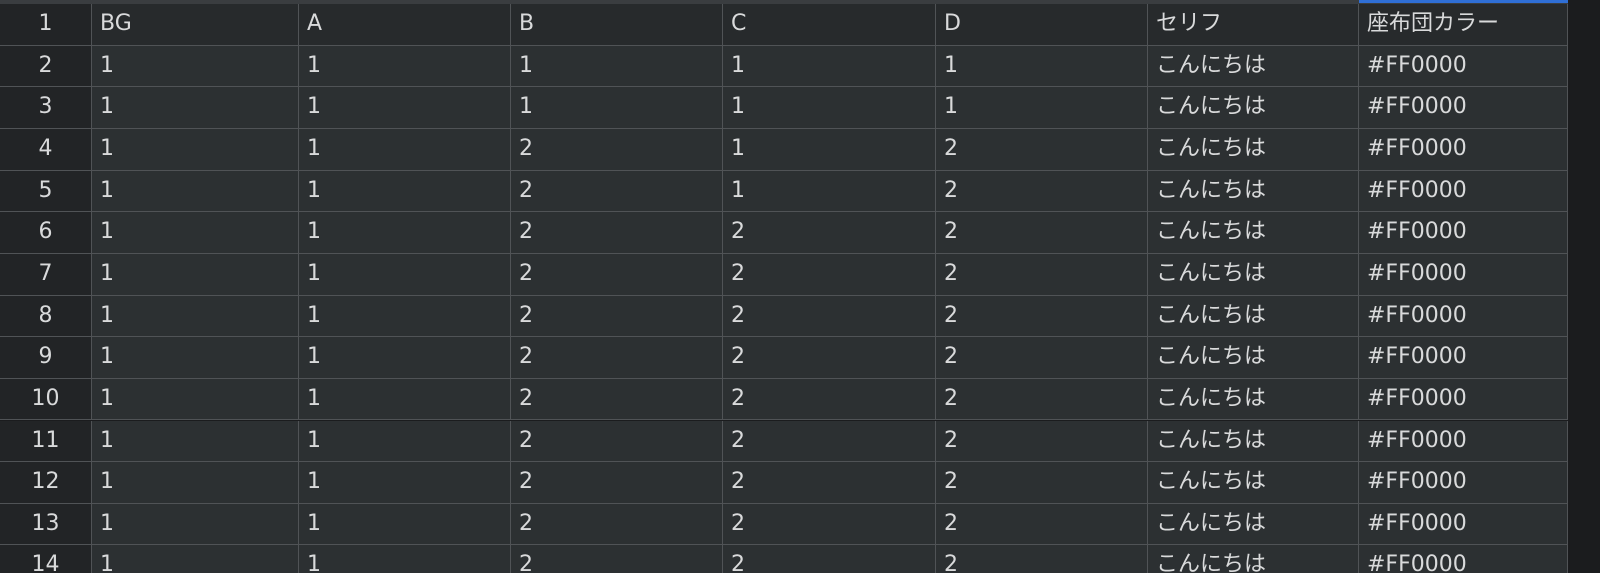  I want to click on row-number: 6, so click(46, 233).